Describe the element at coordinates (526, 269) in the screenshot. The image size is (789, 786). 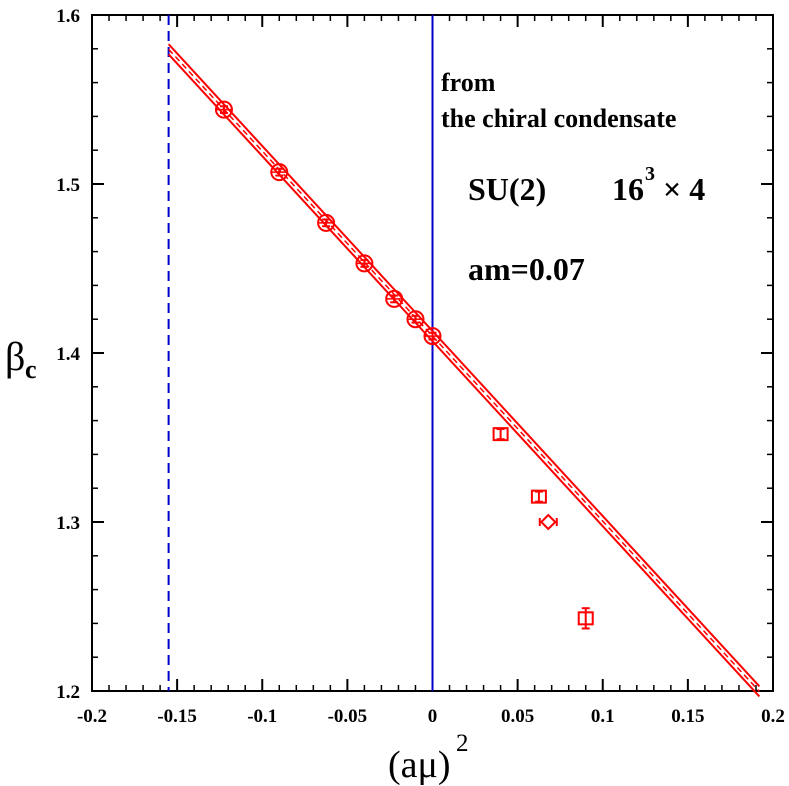
I see `annotation-mass: am=0.07` at that location.